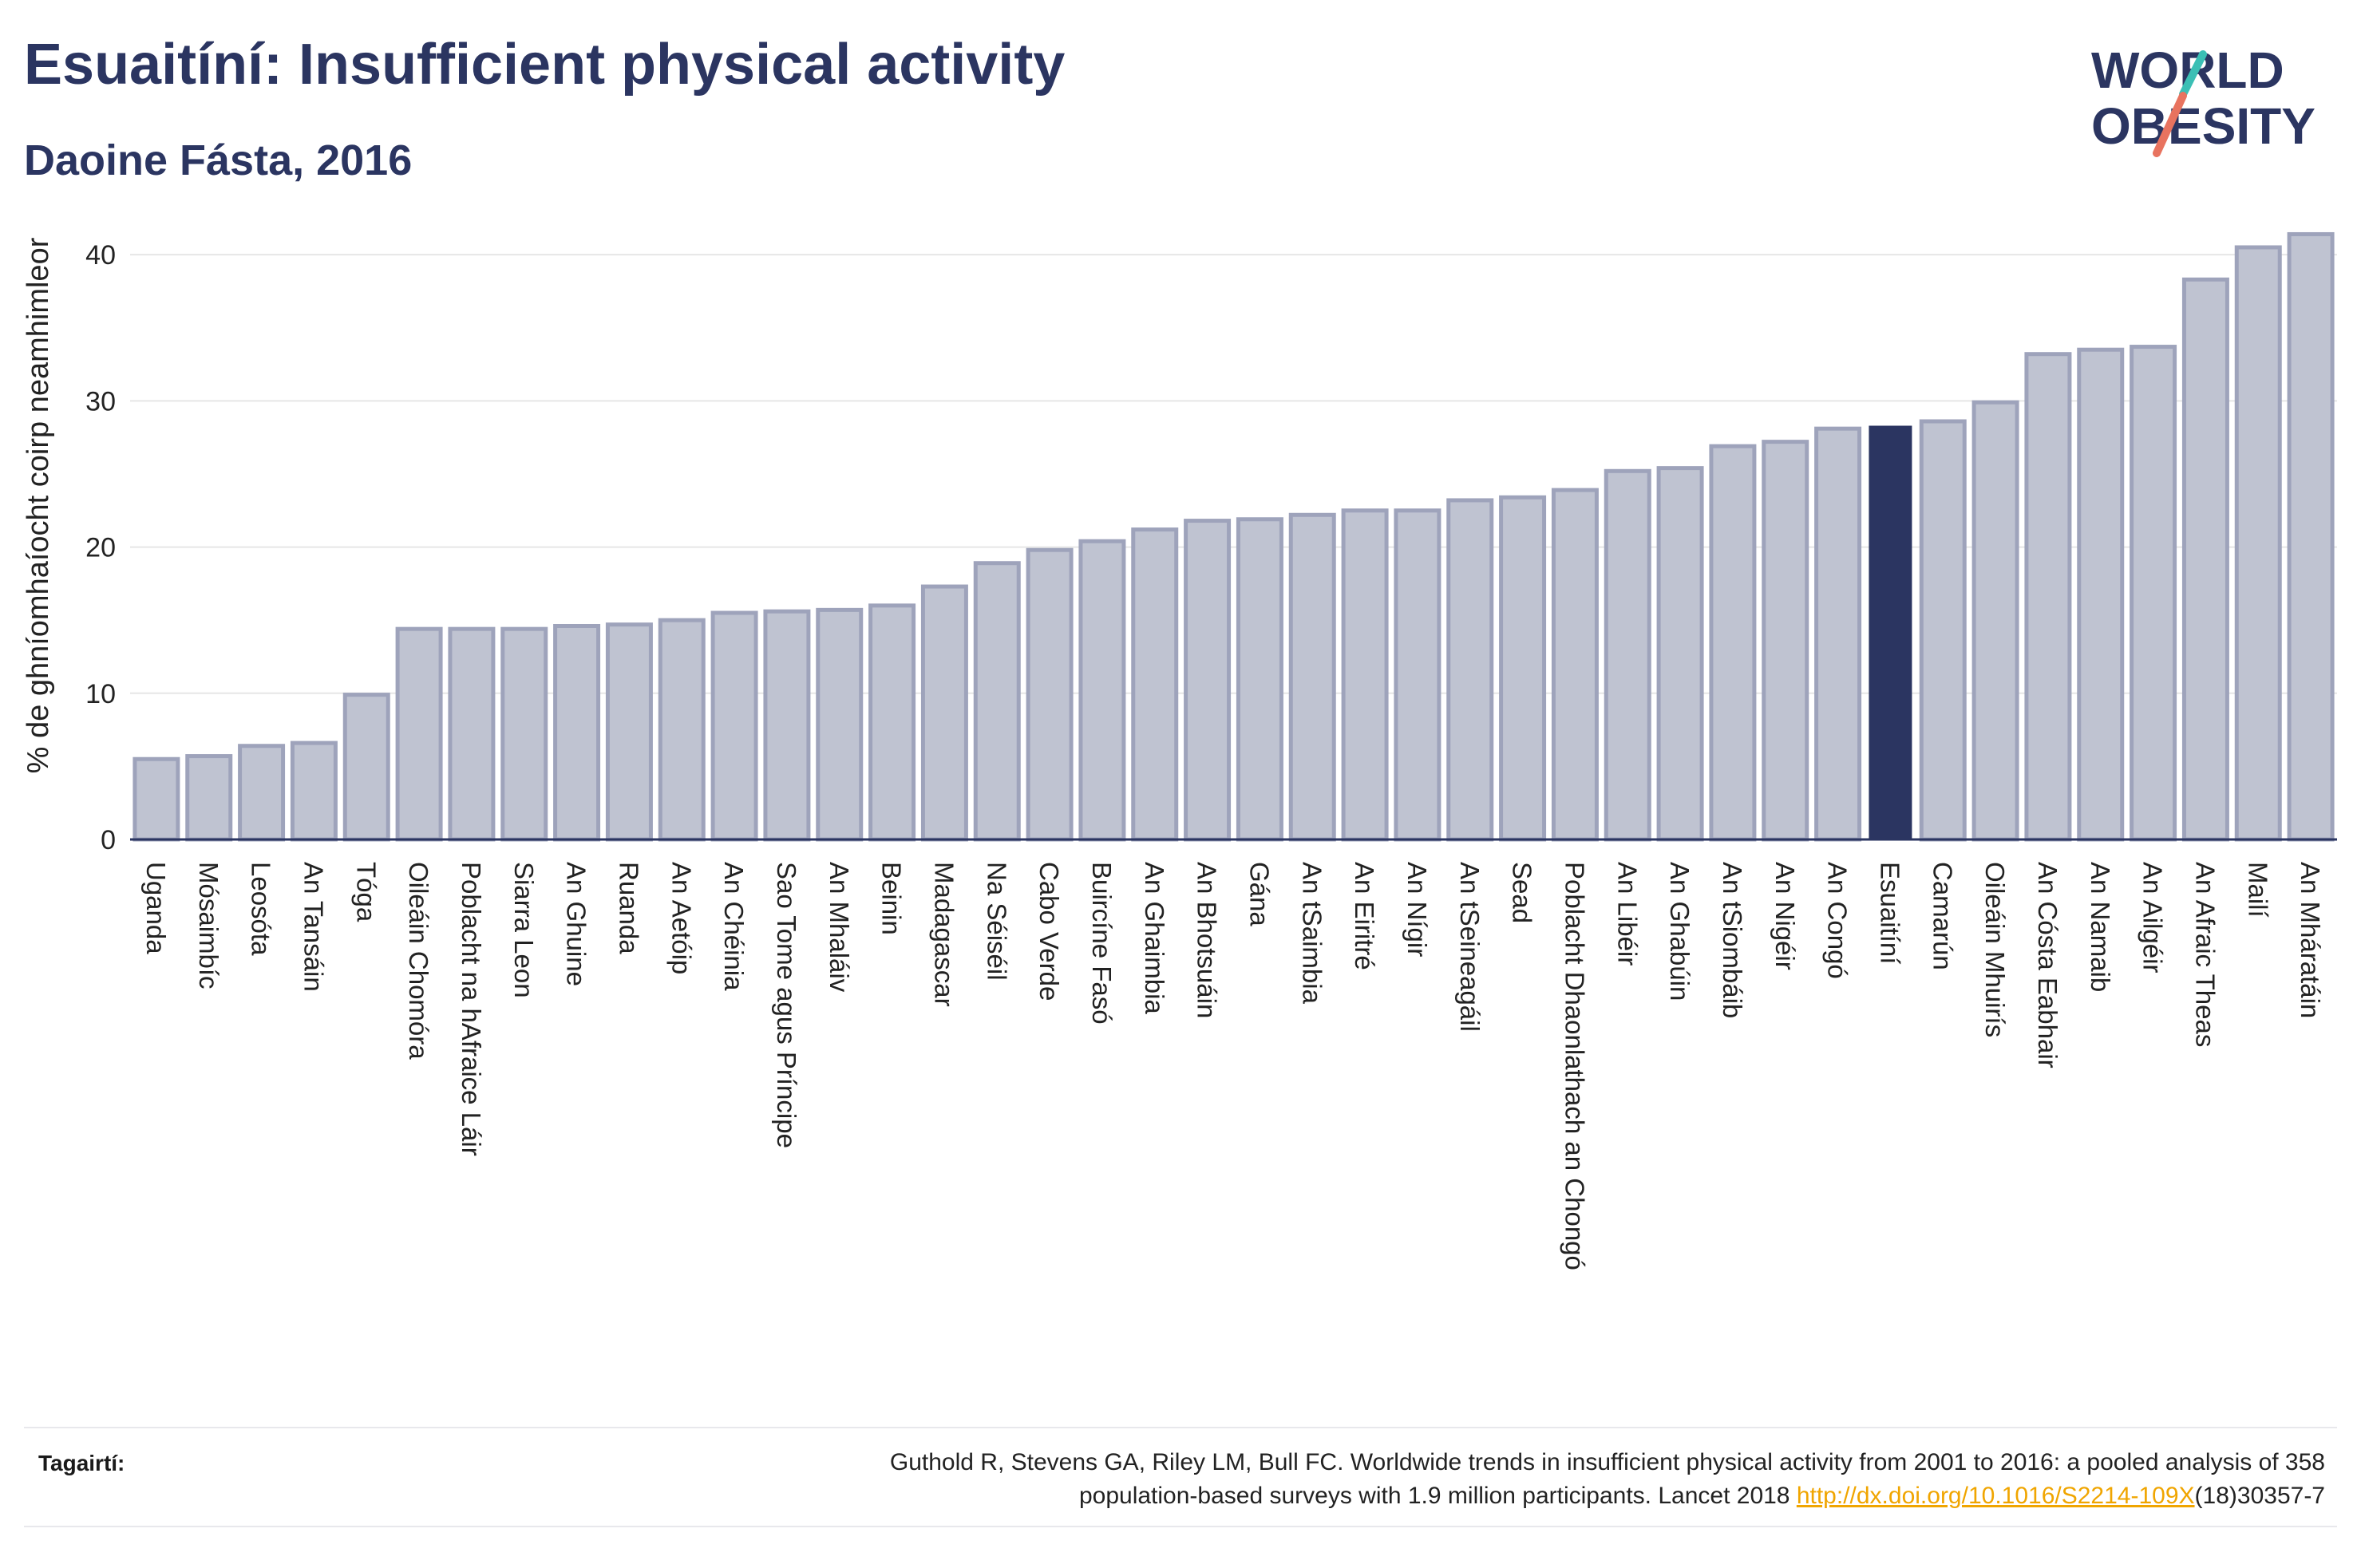 This screenshot has height=1568, width=2361. Describe the element at coordinates (2153, 918) in the screenshot. I see `x-tick-label: An Ailgéir` at that location.